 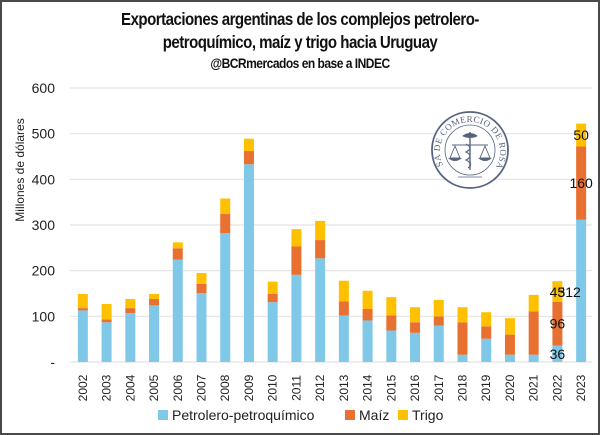 What do you see at coordinates (557, 387) in the screenshot?
I see `x-tick-label: 2022` at bounding box center [557, 387].